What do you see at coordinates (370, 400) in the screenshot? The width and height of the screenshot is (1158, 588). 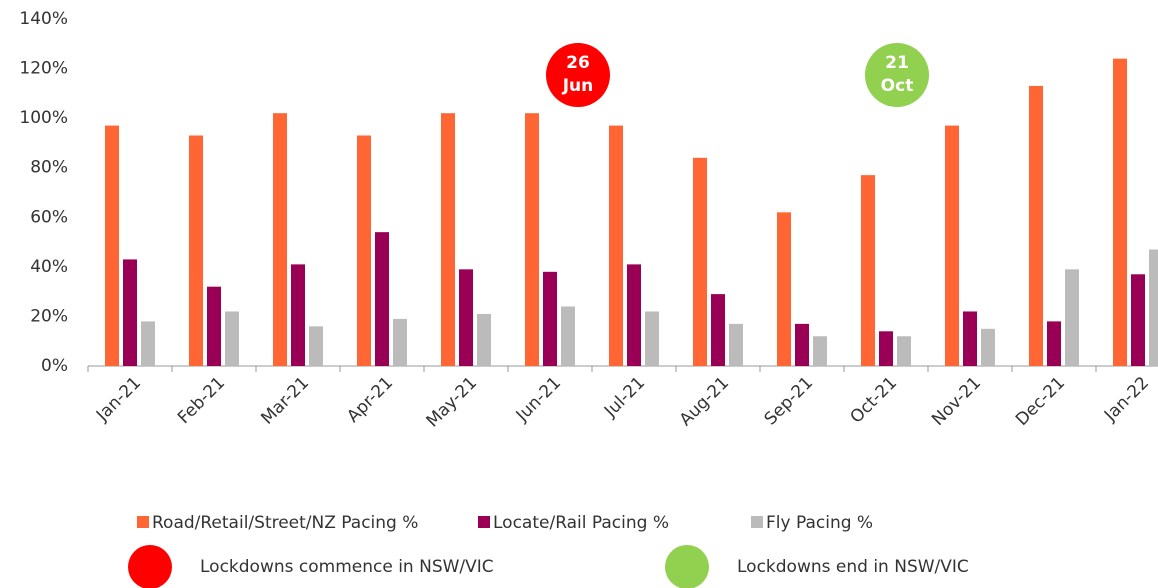 I see `x-tick-label: Apr-21` at bounding box center [370, 400].